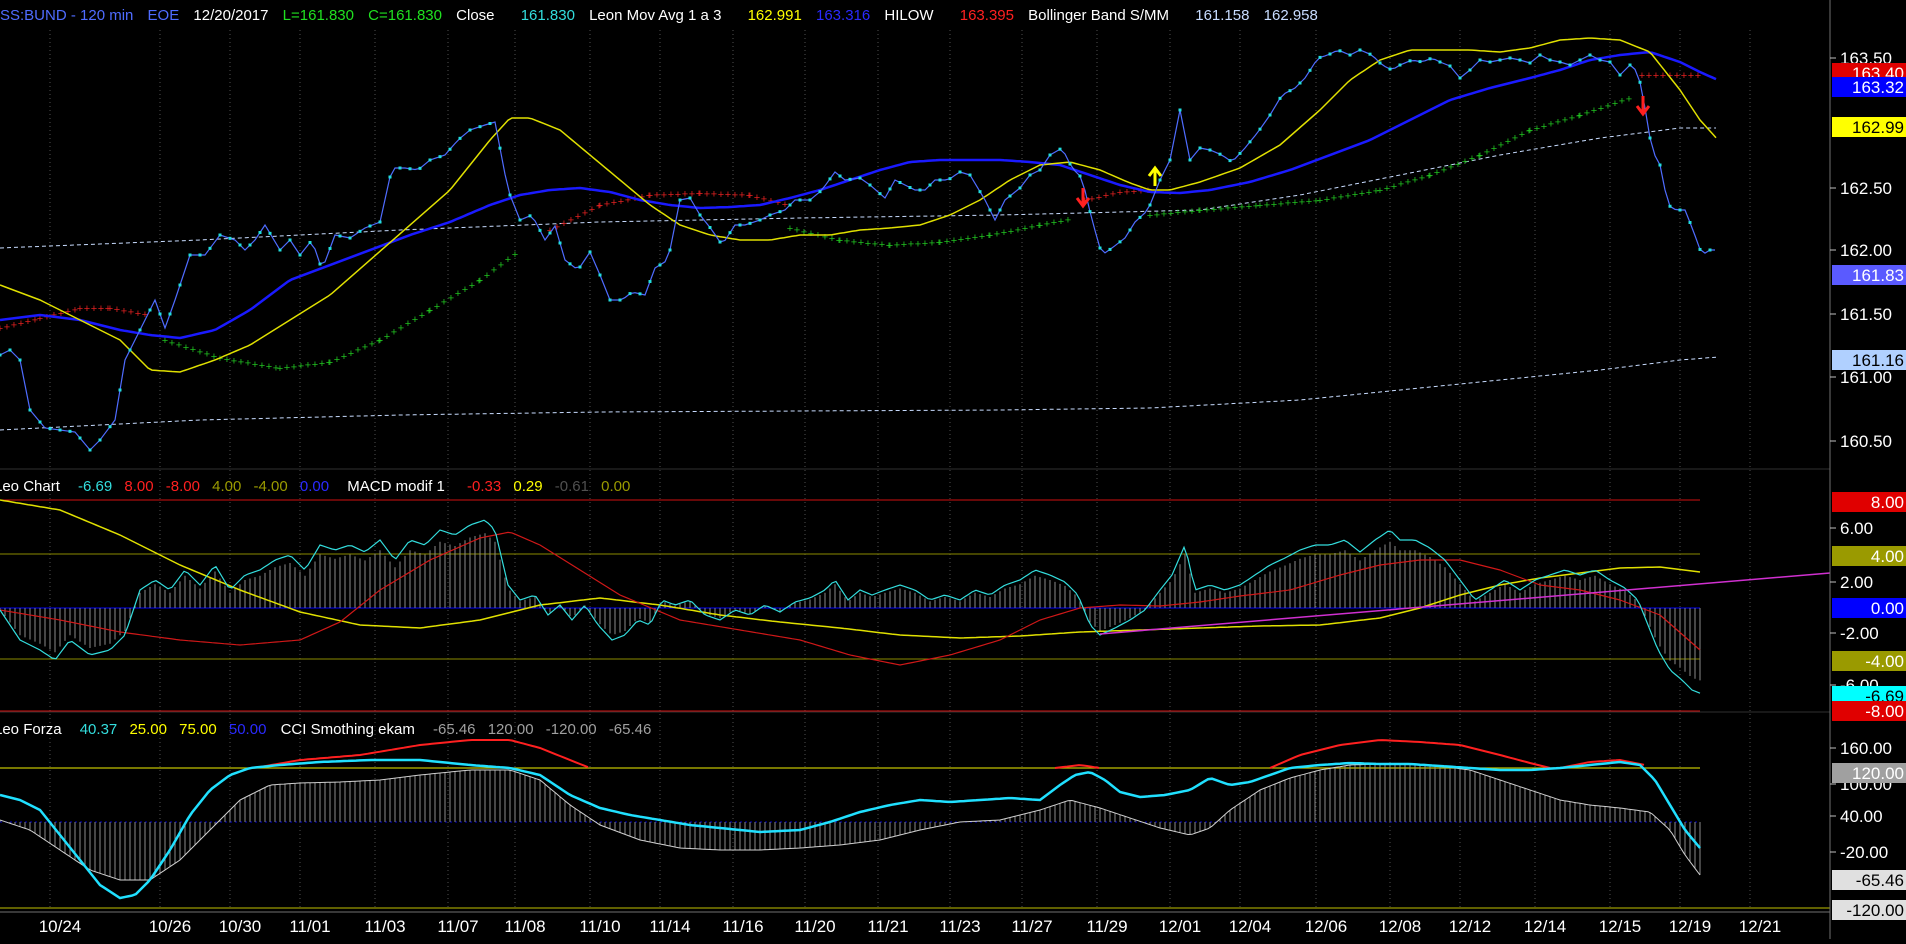 This screenshot has height=944, width=1906. I want to click on date-tick-label: 11/03, so click(384, 926).